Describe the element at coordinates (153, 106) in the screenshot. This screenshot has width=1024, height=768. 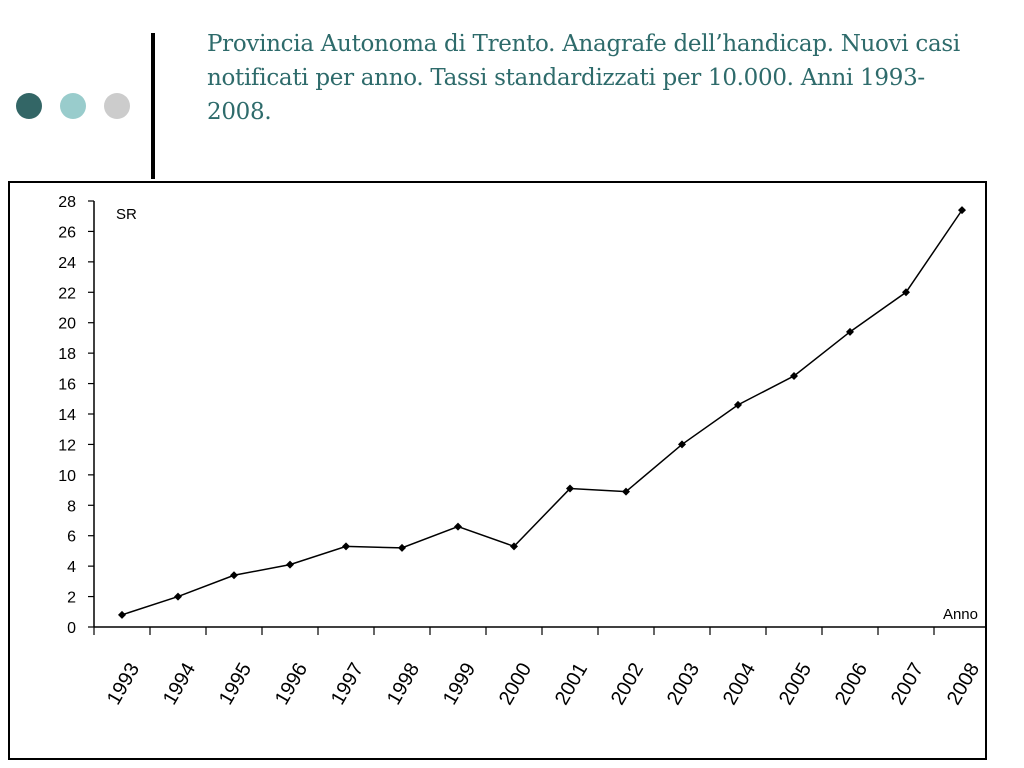
I see `title-separator-bar` at that location.